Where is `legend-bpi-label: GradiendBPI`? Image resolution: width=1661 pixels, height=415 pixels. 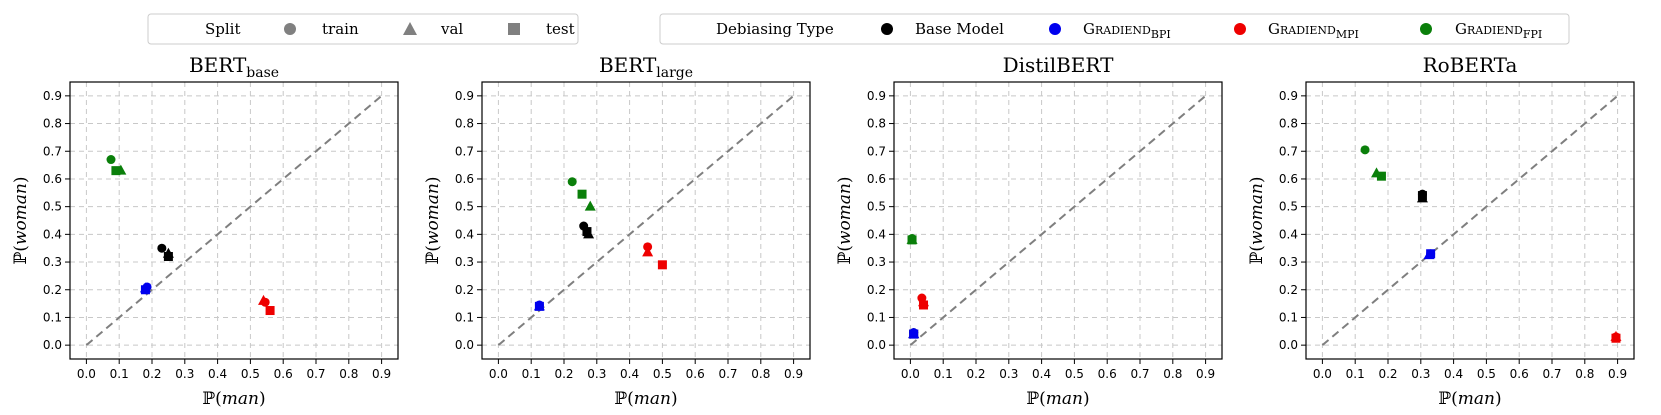
legend-bpi-label: GradiendBPI is located at coordinates (1127, 30).